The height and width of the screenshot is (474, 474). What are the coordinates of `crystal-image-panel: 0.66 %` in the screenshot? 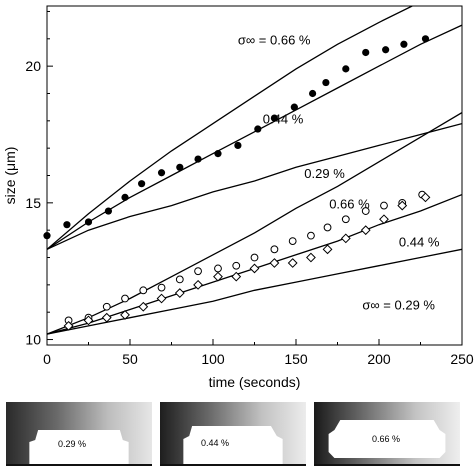 It's located at (387, 434).